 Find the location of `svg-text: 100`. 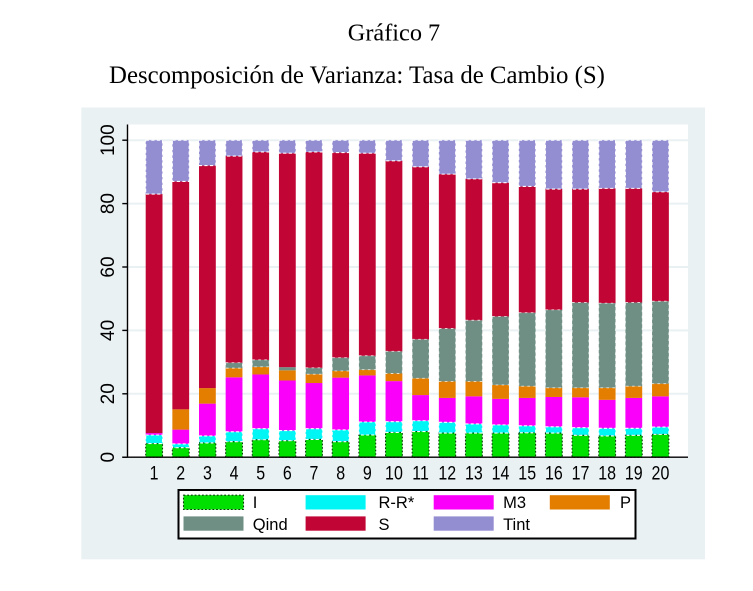

svg-text: 100 is located at coordinates (108, 140).